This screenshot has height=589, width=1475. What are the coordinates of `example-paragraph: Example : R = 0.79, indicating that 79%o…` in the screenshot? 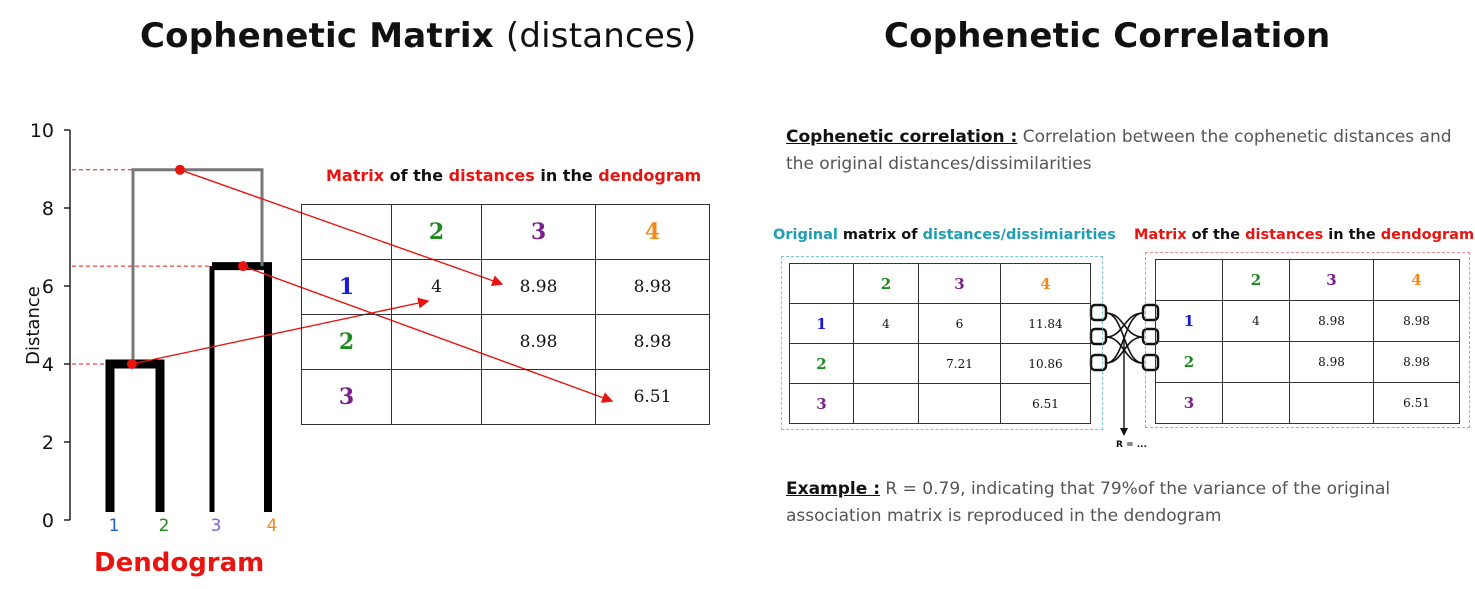 It's located at (1116, 503).